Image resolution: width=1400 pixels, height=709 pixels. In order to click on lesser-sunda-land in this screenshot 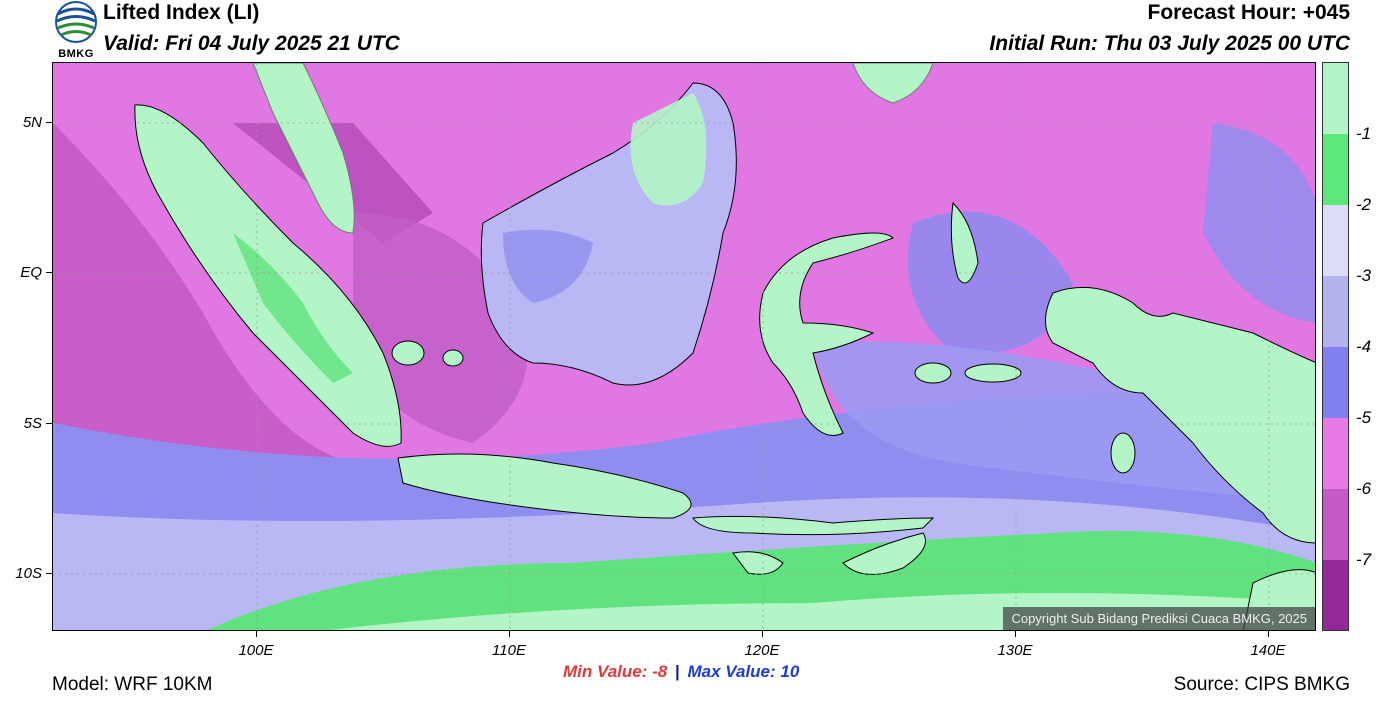, I will do `click(813, 525)`.